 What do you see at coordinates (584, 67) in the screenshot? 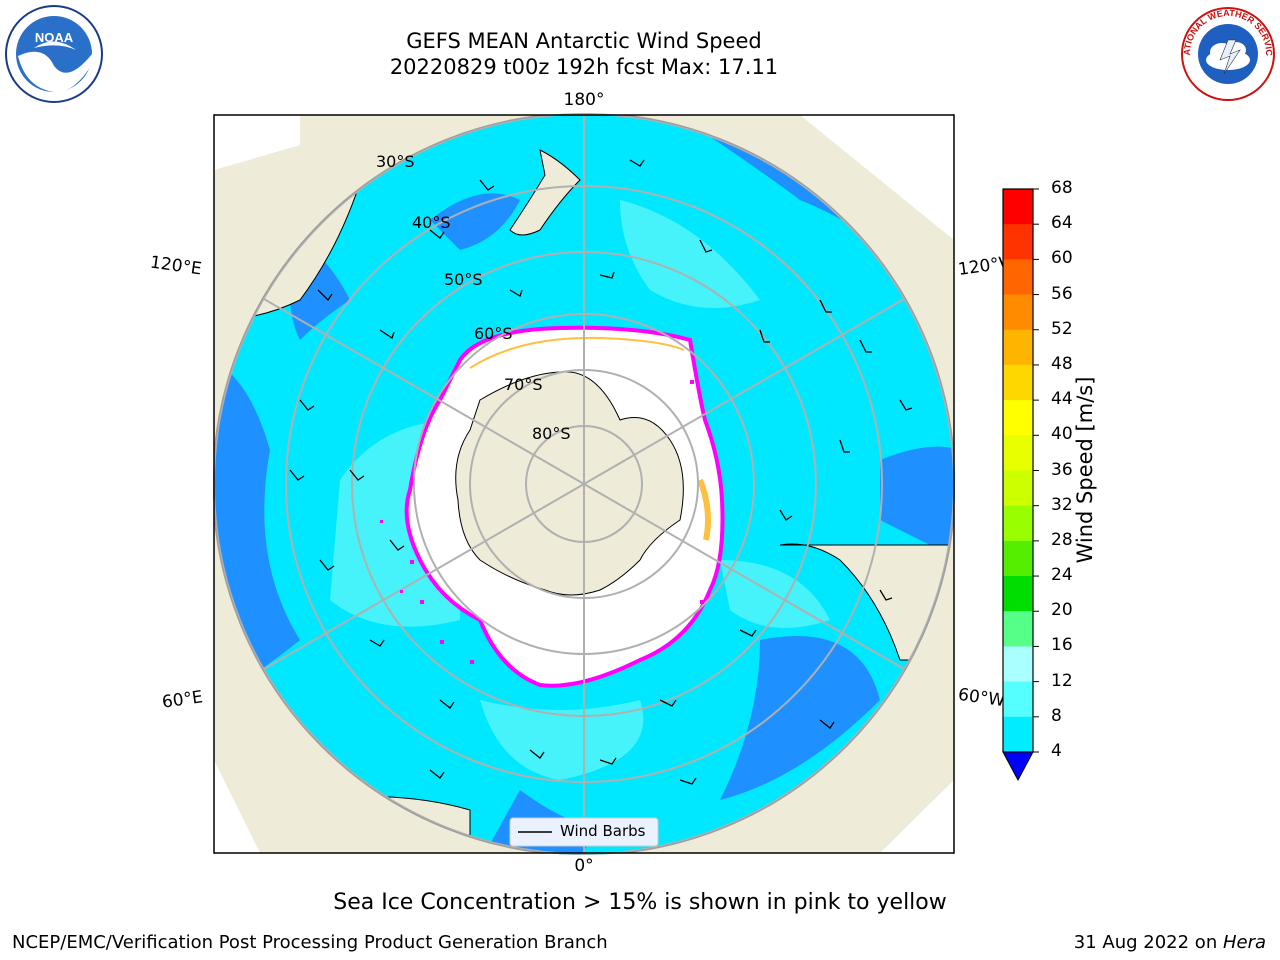
I see `chart-subtitle: 20220829 t00z 192h fcst Max: 17.11` at bounding box center [584, 67].